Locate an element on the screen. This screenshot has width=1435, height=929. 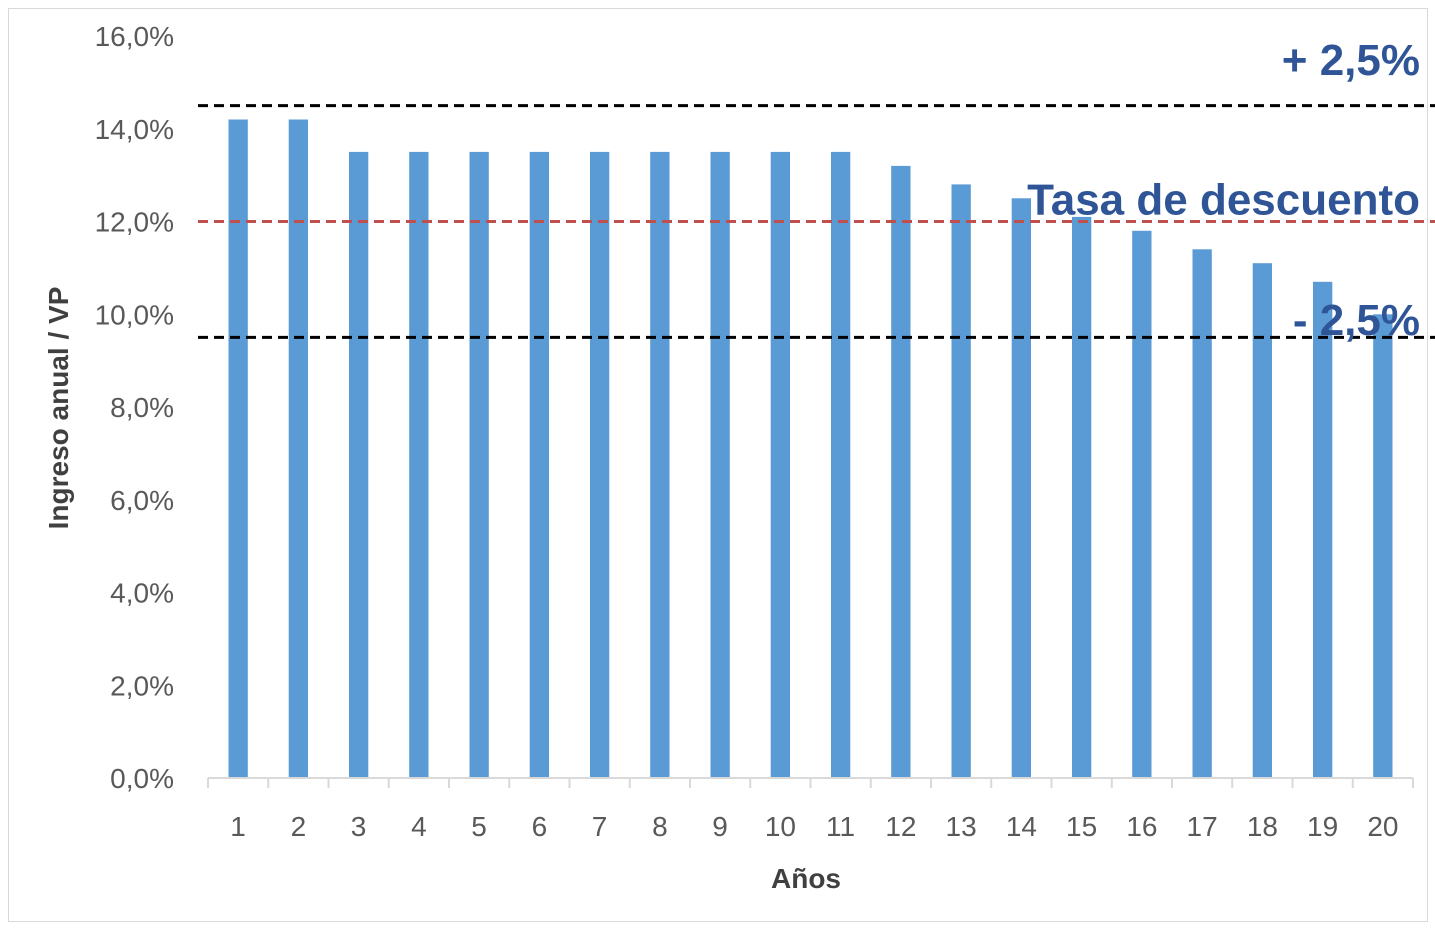
x-tick-label: 2 is located at coordinates (299, 826).